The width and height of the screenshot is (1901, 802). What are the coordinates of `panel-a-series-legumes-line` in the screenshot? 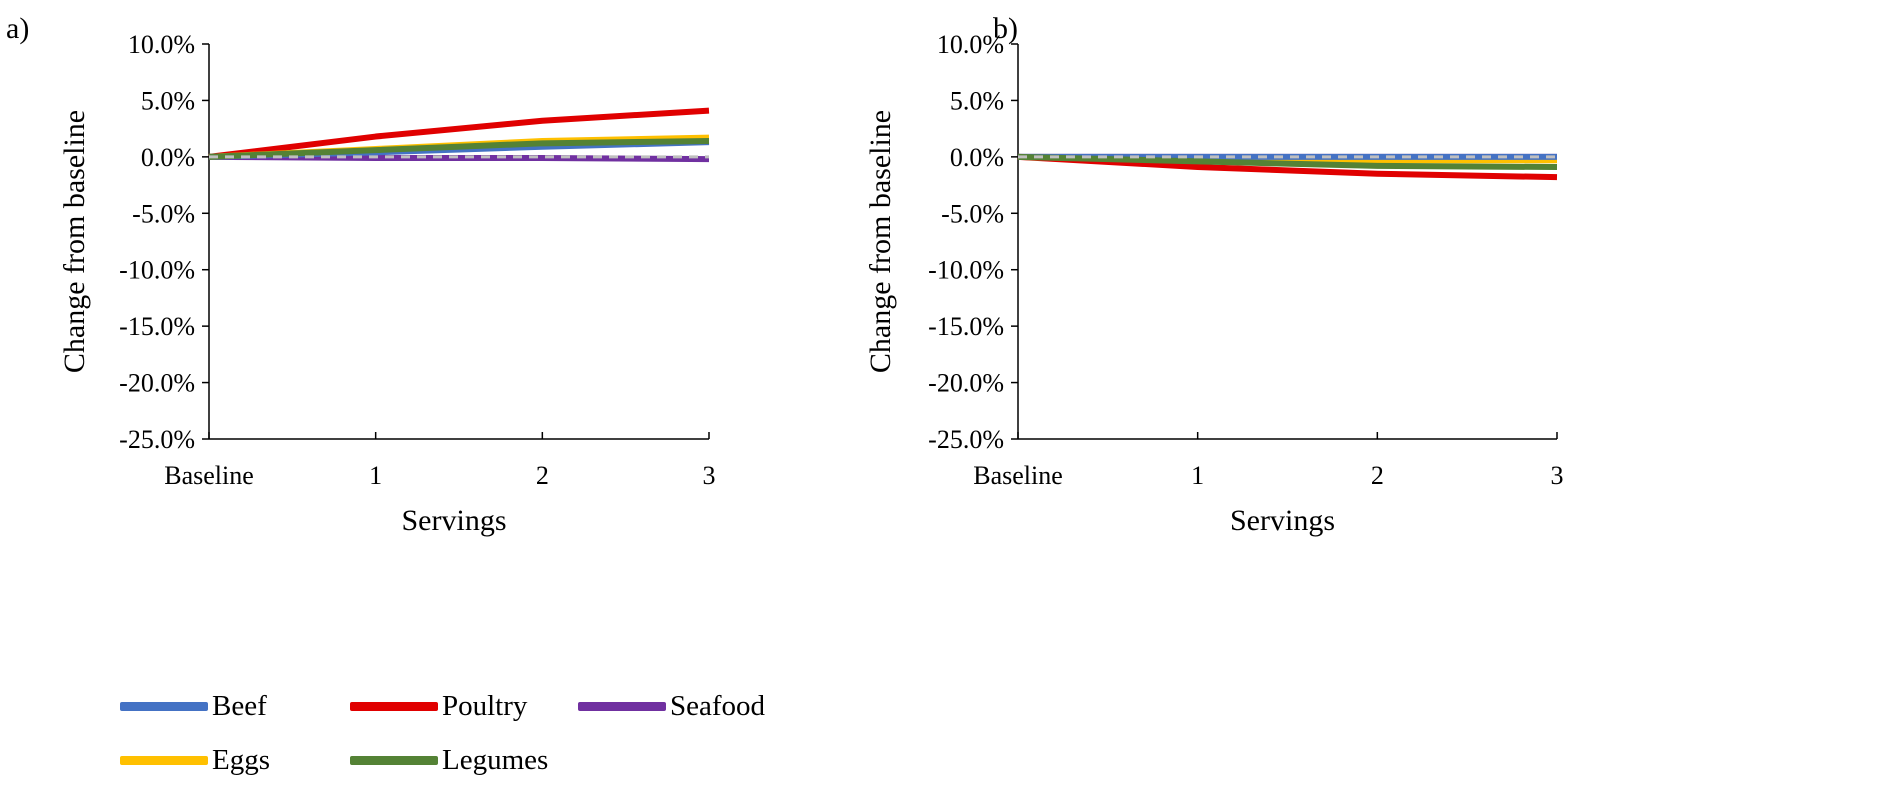 It's located at (459, 149).